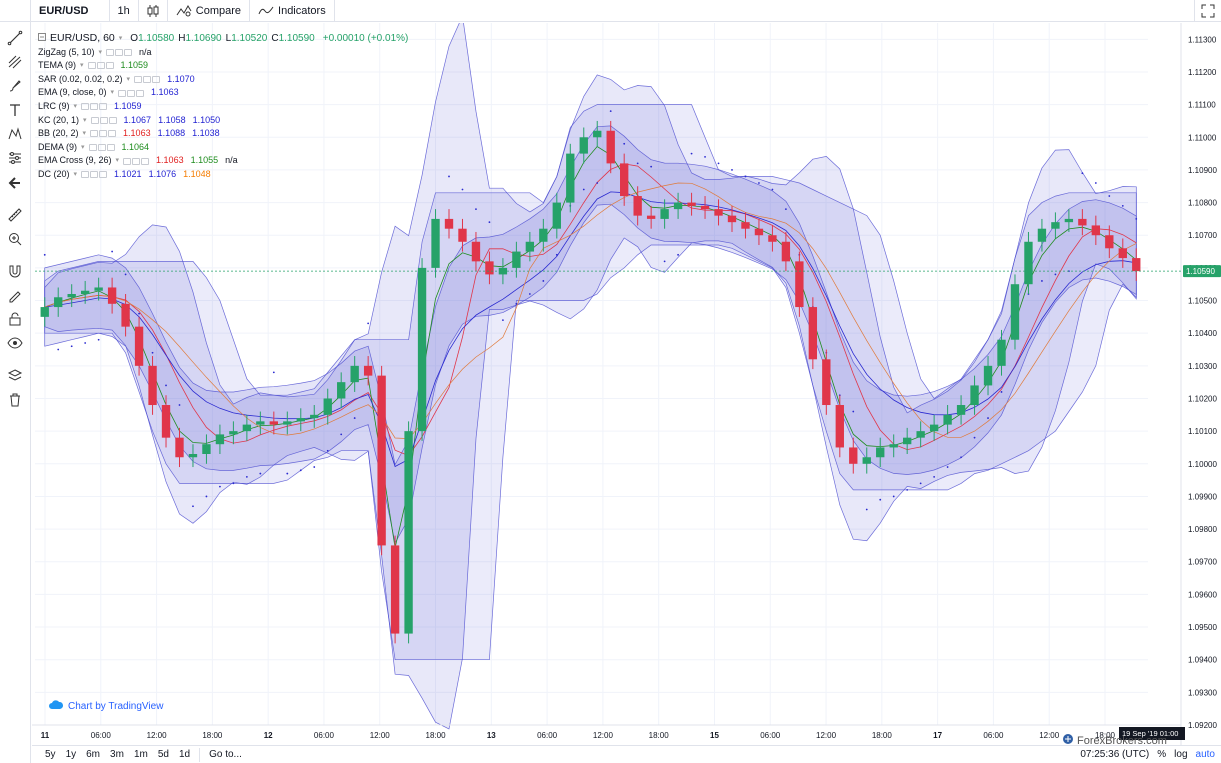 Image resolution: width=1221 pixels, height=763 pixels. Describe the element at coordinates (380, 735) in the screenshot. I see `time-tick-label: 12:00` at that location.